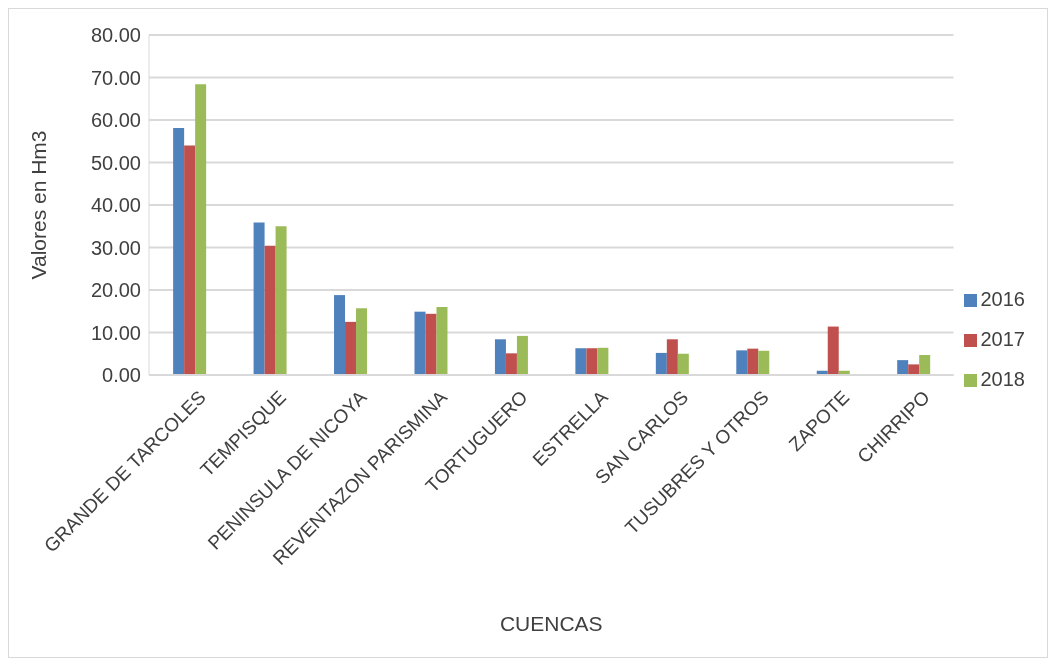 This screenshot has width=1048, height=658. What do you see at coordinates (1002, 299) in the screenshot?
I see `legend-label: 2016` at bounding box center [1002, 299].